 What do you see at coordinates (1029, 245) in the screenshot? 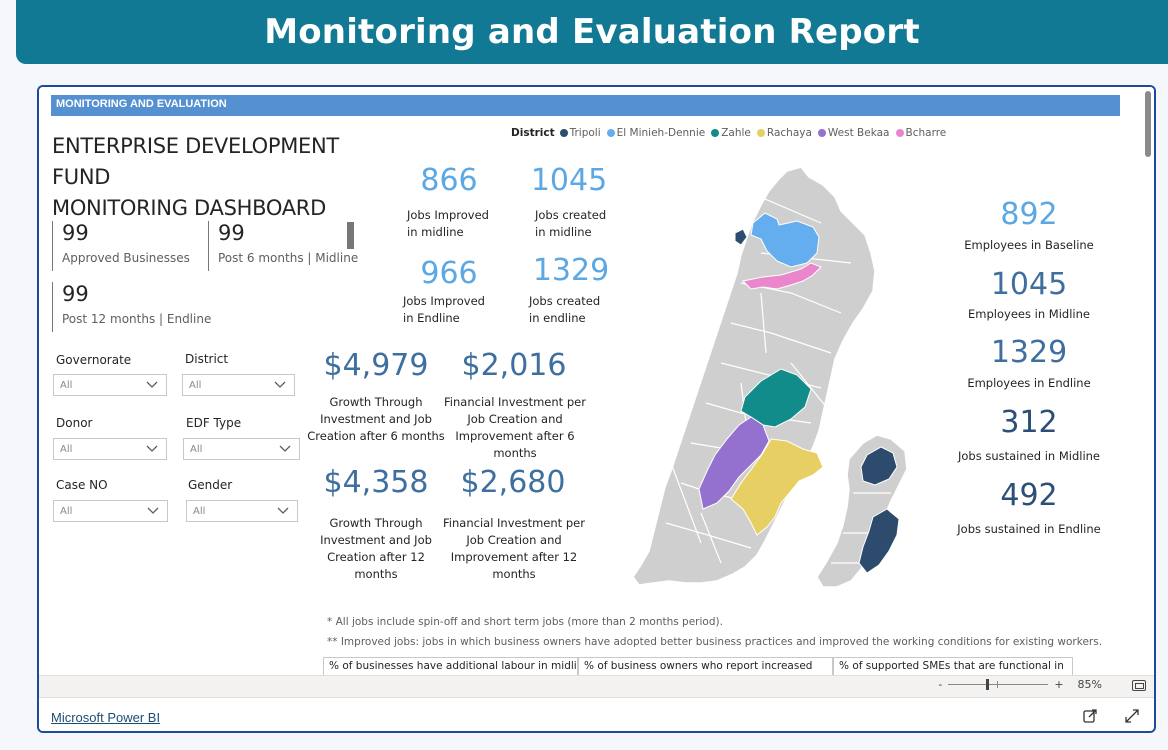
I see `employees-baseline-label: Employees in Baseline` at bounding box center [1029, 245].